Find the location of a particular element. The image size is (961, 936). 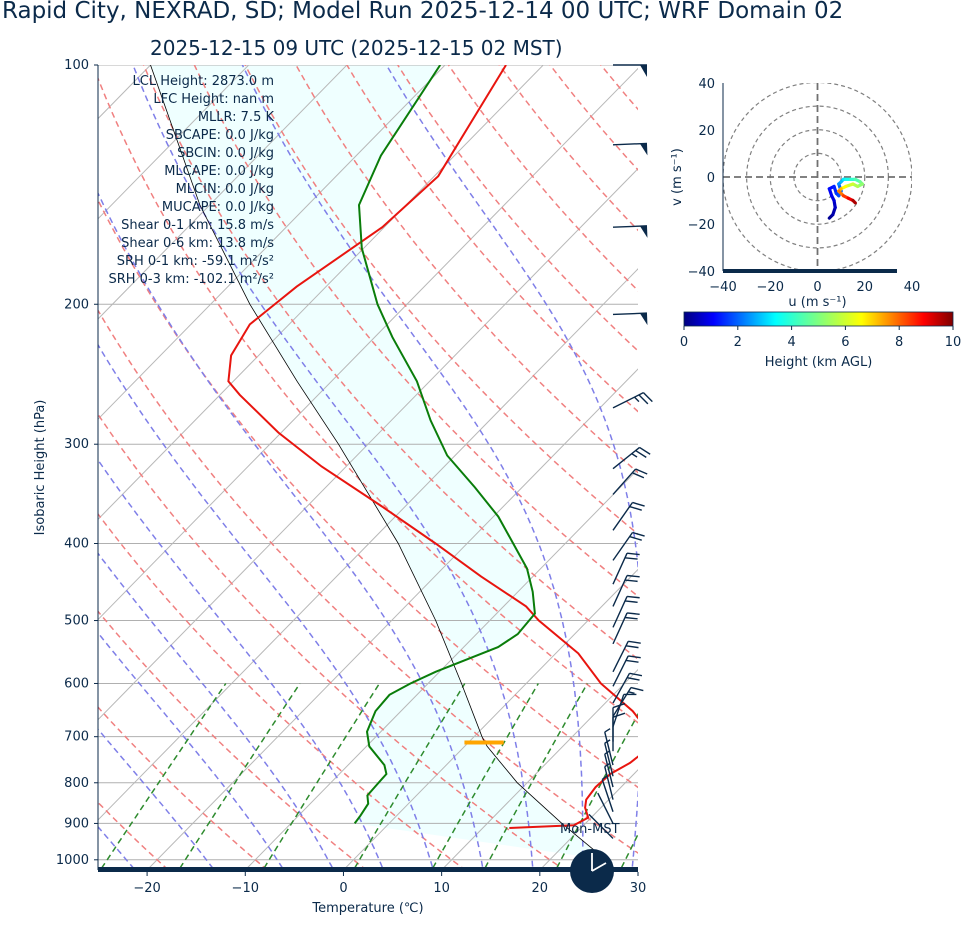

hodo-x-axis-label: u (m s⁻¹) is located at coordinates (817, 302).